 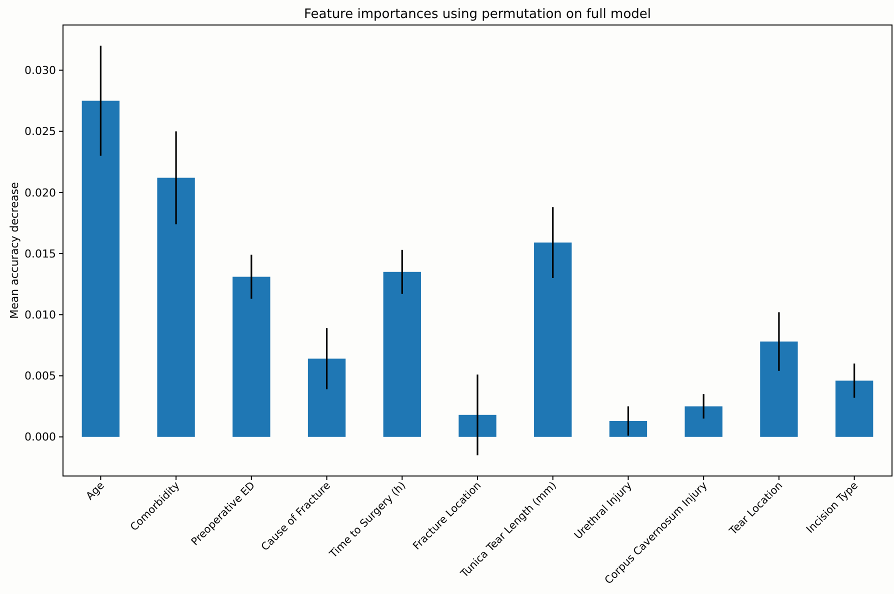 What do you see at coordinates (40, 71) in the screenshot?
I see `y-tick-label: 0.030` at bounding box center [40, 71].